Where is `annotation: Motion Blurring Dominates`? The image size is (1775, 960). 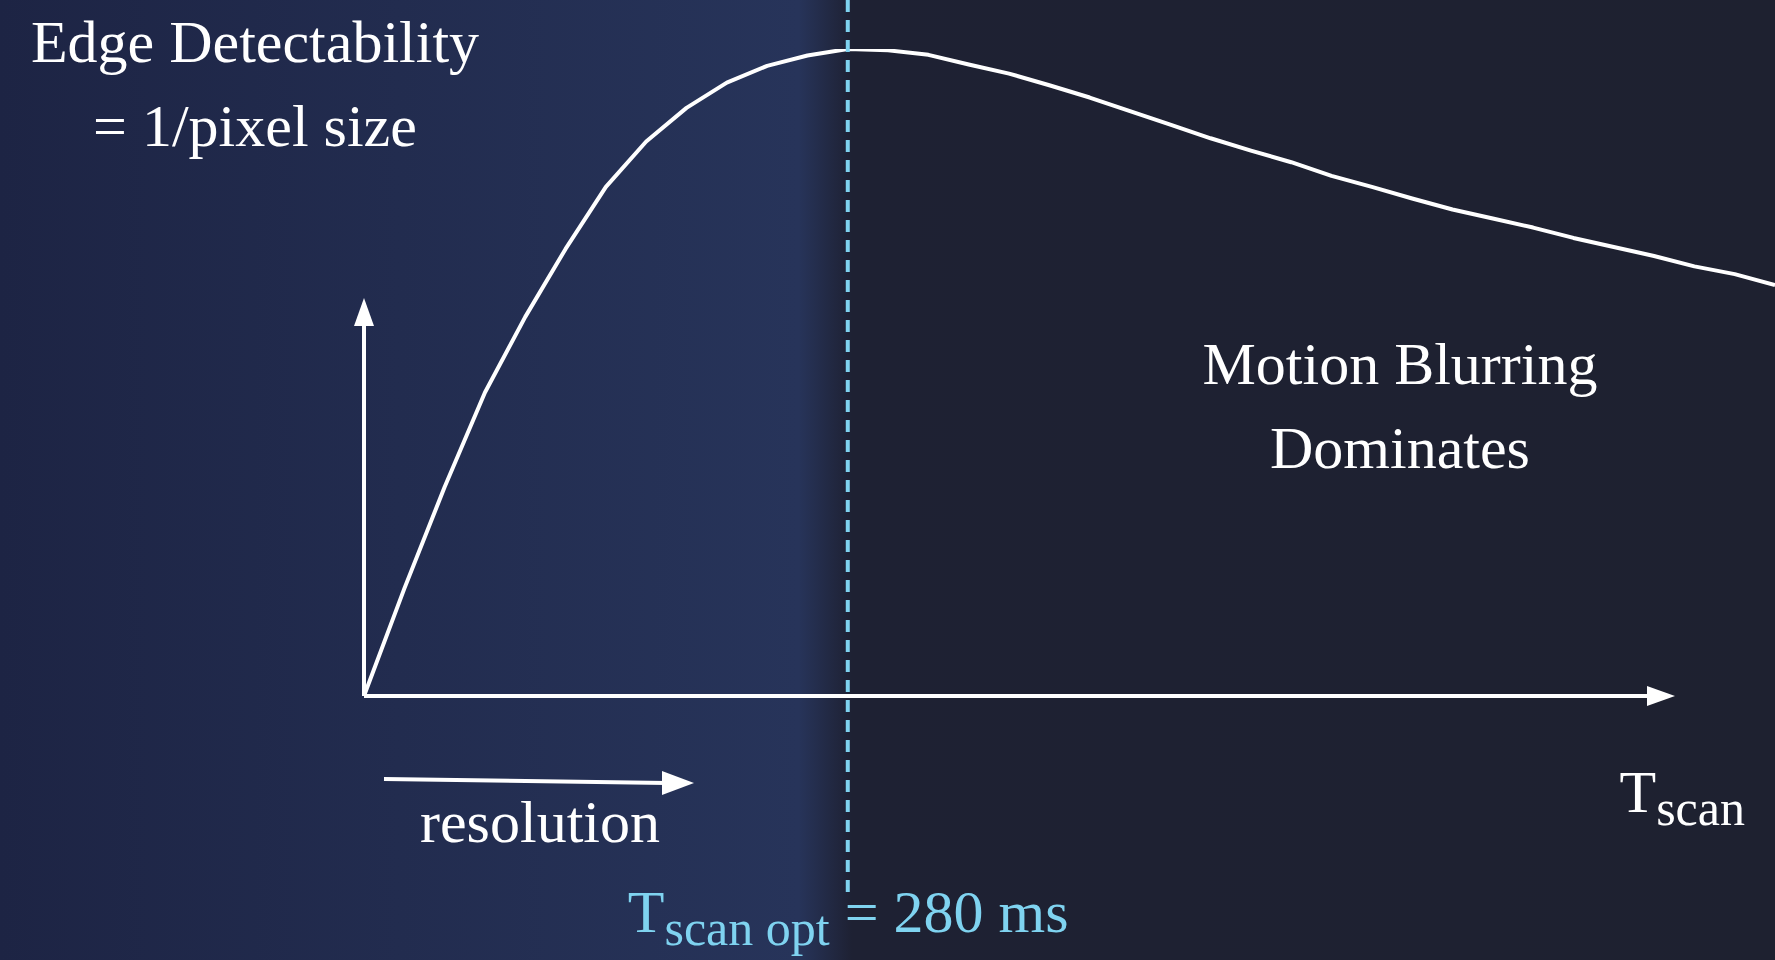
annotation: Motion Blurring Dominates is located at coordinates (1400, 406).